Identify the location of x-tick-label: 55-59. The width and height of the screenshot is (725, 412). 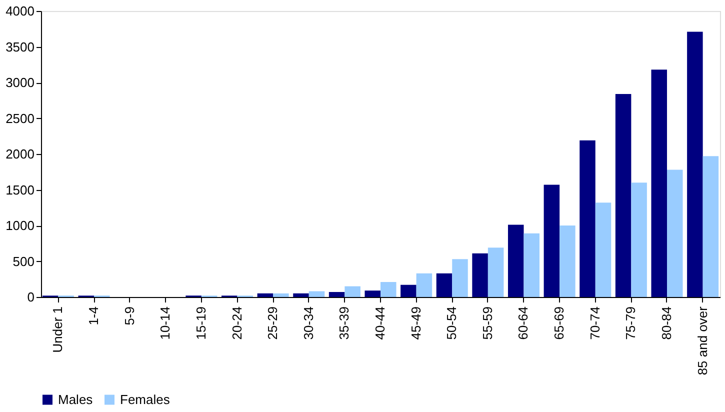
(487, 323).